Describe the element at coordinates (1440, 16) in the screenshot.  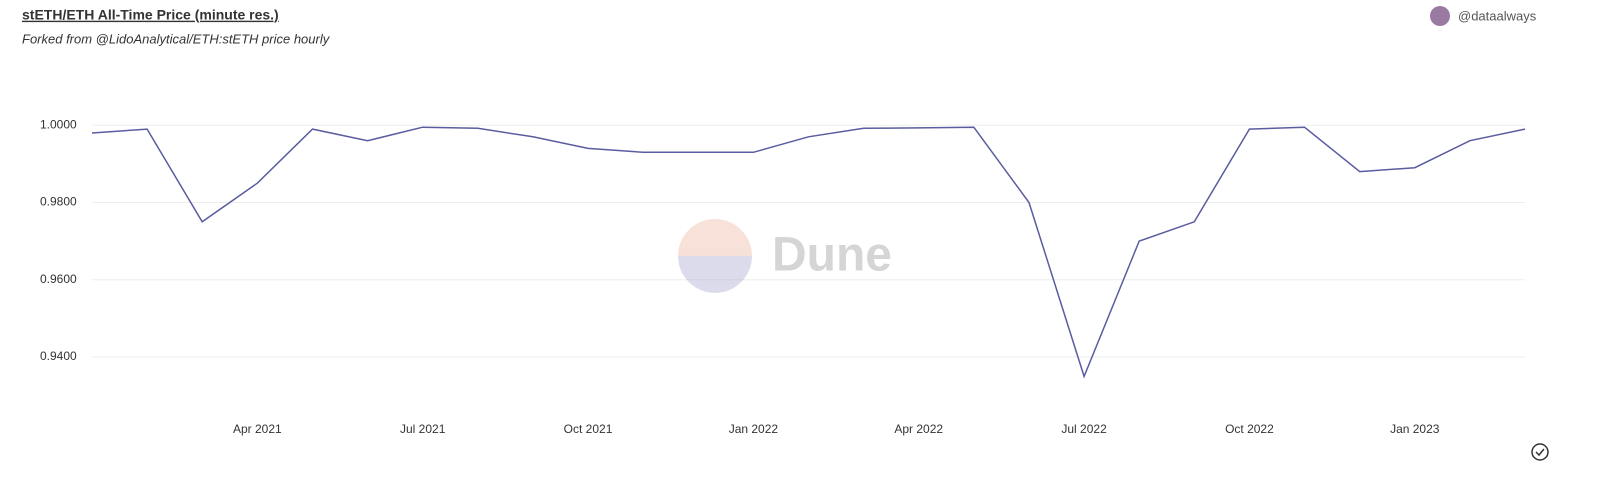
I see `avatar` at that location.